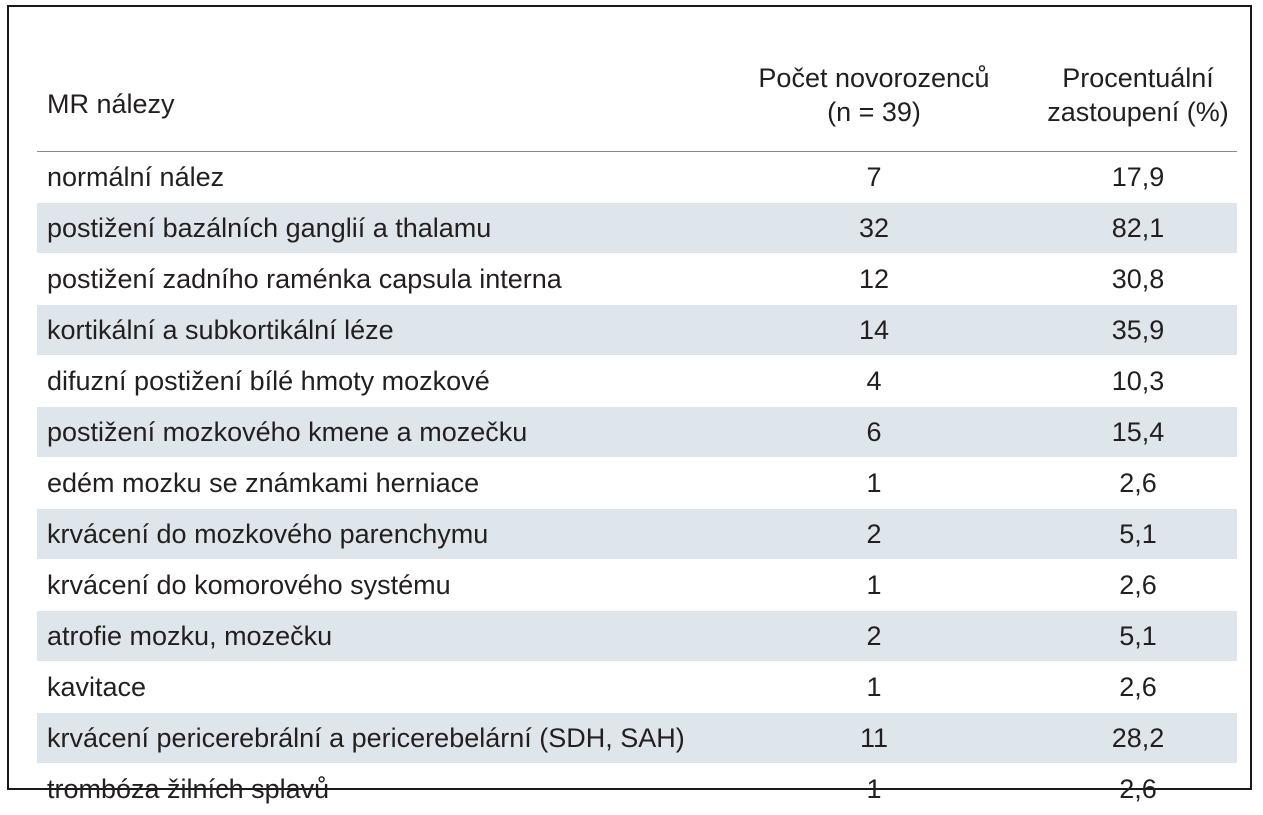 The image size is (1263, 815). I want to click on table-row: normální nález 7 17,9, so click(637, 177).